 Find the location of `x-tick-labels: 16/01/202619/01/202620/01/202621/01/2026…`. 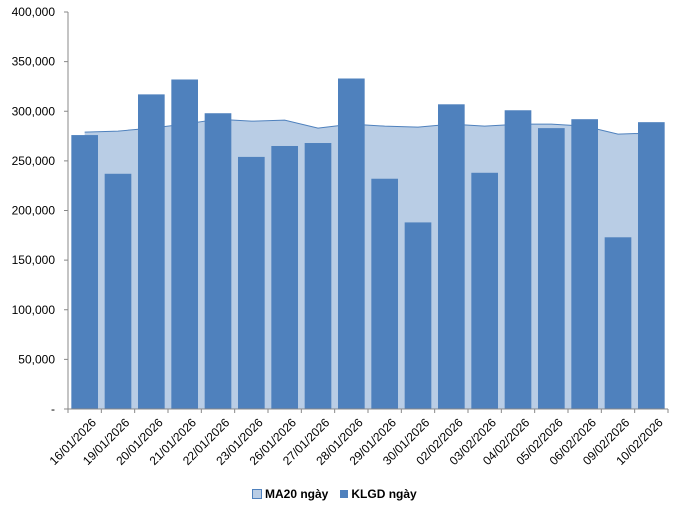

x-tick-labels: 16/01/202619/01/202620/01/202621/01/2026… is located at coordinates (356, 441).